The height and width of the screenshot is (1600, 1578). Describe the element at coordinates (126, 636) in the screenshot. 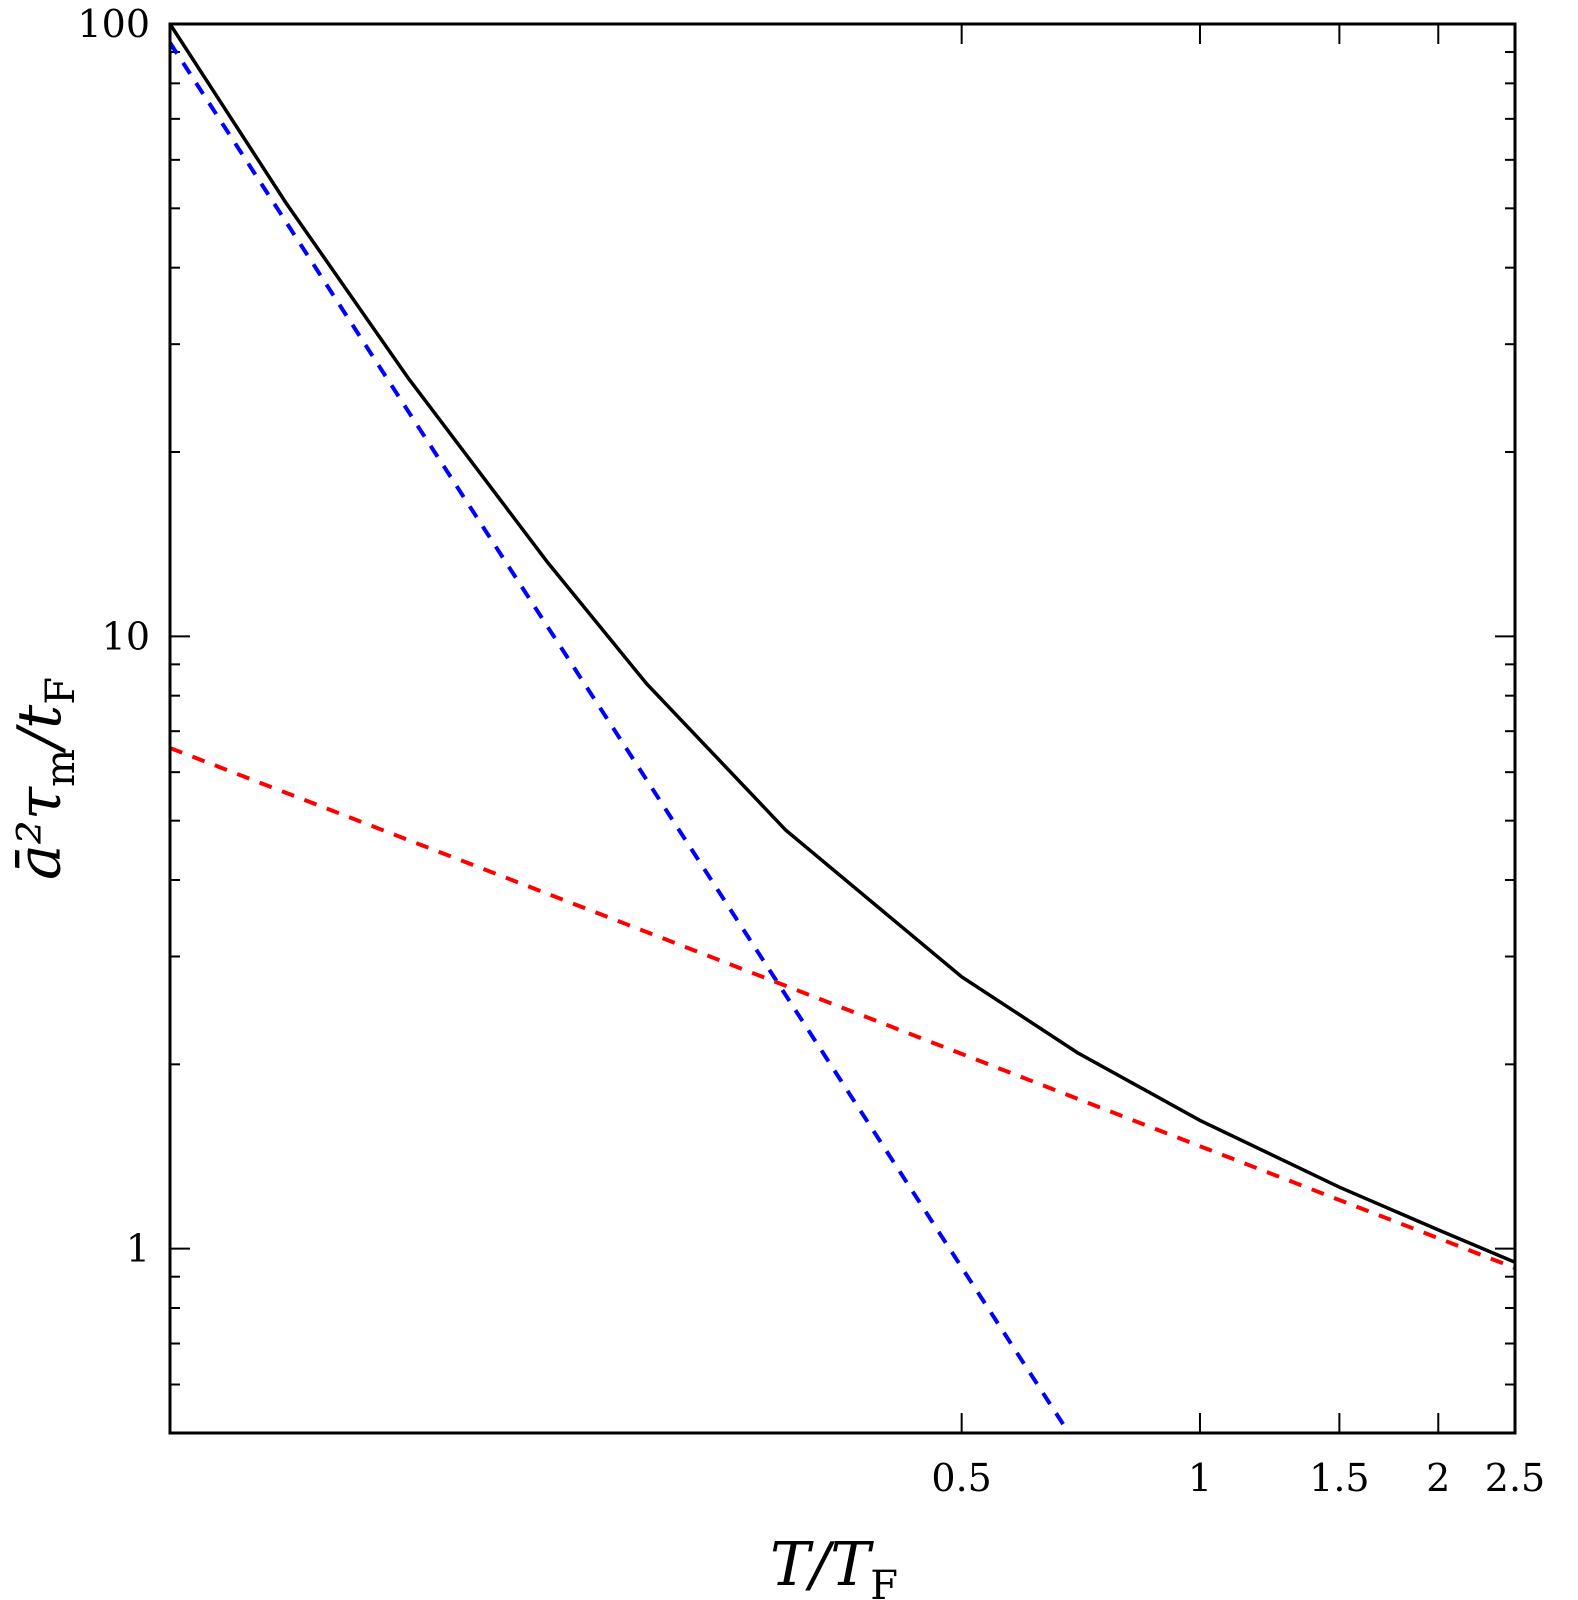

I see `y-tick-label: 10` at that location.